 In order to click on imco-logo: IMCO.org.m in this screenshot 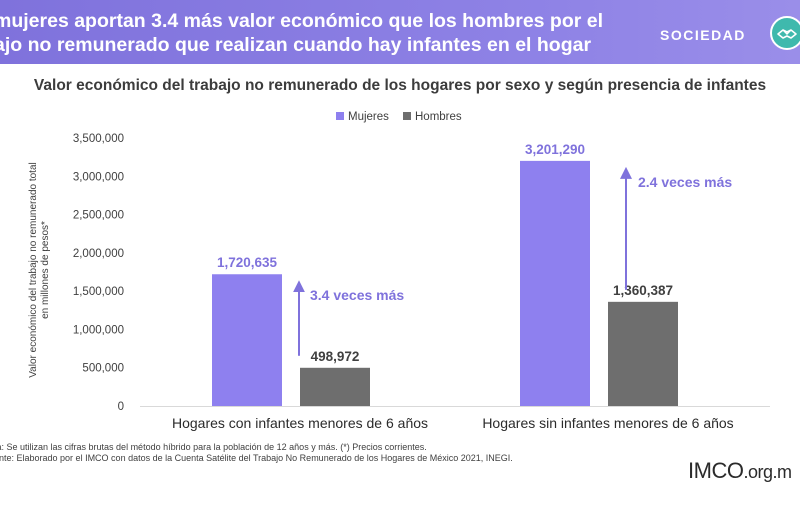, I will do `click(744, 473)`.